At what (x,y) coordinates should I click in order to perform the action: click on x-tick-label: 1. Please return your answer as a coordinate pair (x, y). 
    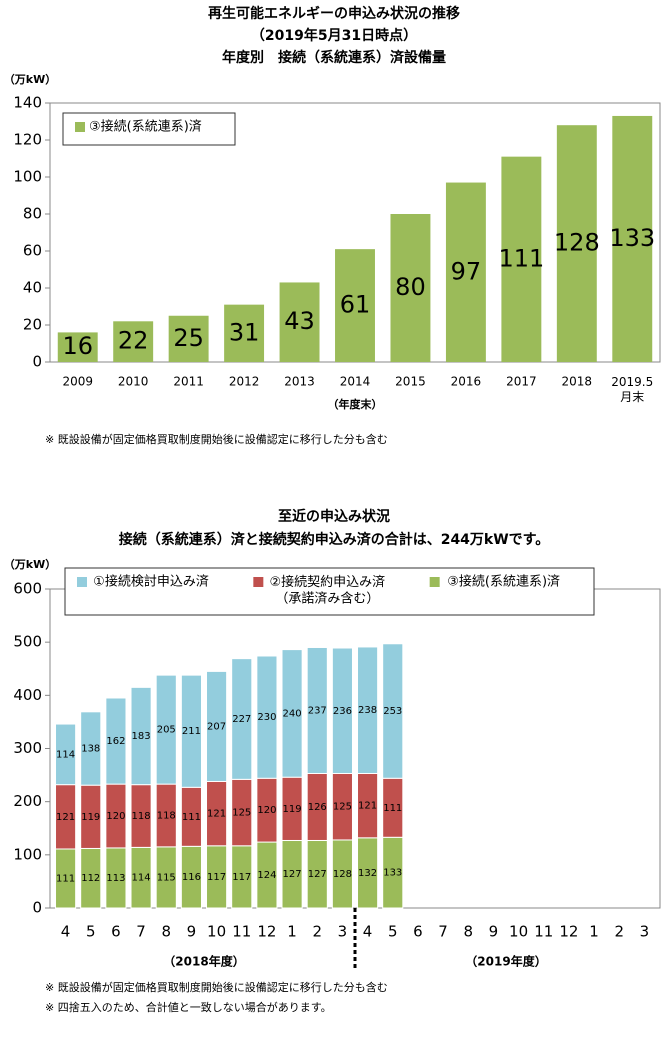
    Looking at the image, I should click on (292, 932).